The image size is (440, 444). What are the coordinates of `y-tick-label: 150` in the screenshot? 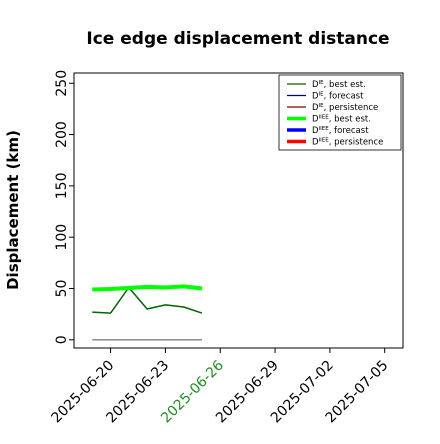 It's located at (62, 186).